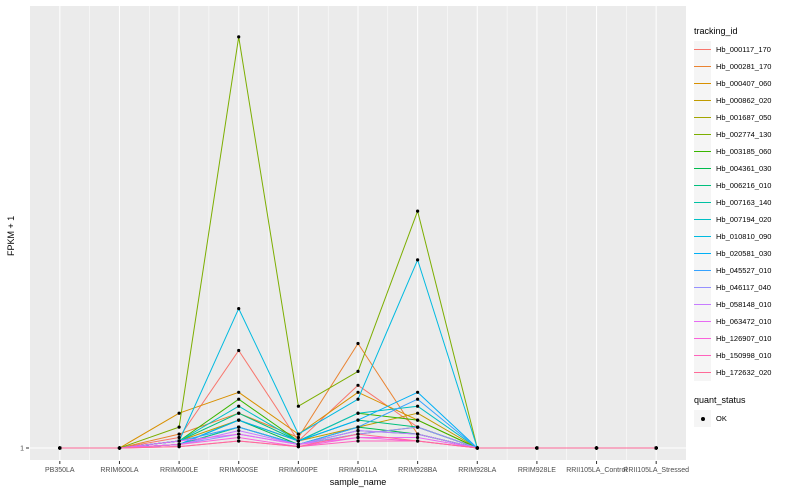  I want to click on legend-label: Hb_020581_030, so click(744, 253).